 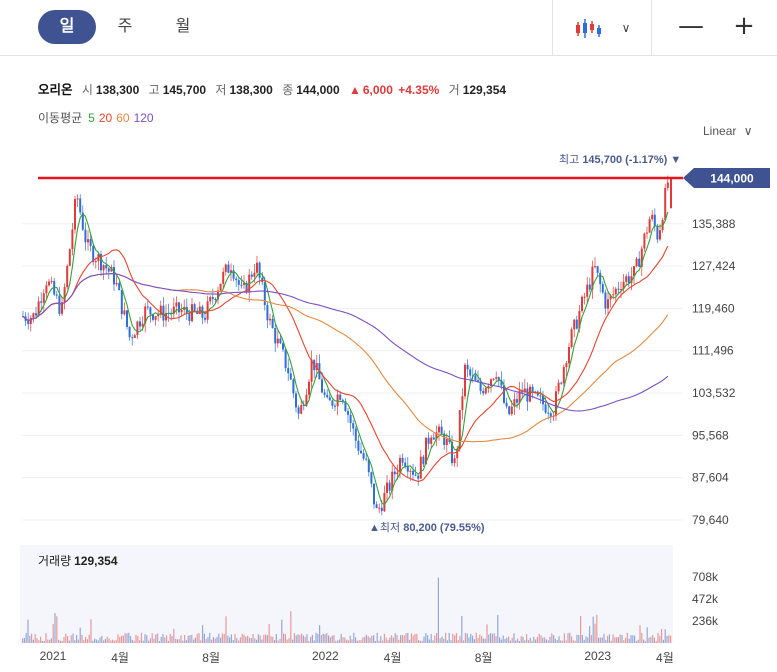 I want to click on ma20-label: 20, so click(x=105, y=118).